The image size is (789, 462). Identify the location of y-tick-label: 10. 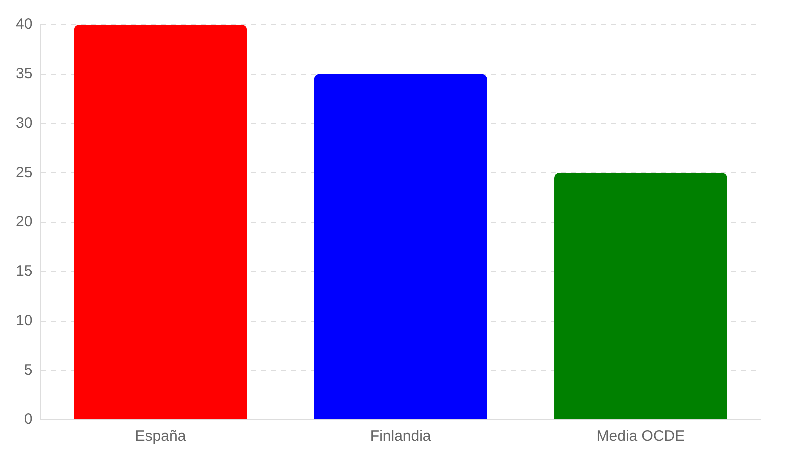
(24, 321).